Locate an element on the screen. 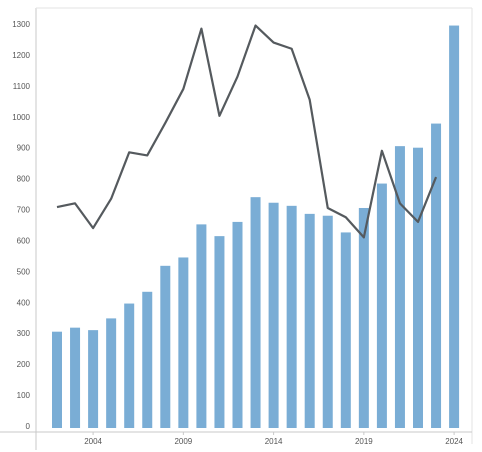 This screenshot has height=452, width=482. y-tick-label: 800 is located at coordinates (24, 179).